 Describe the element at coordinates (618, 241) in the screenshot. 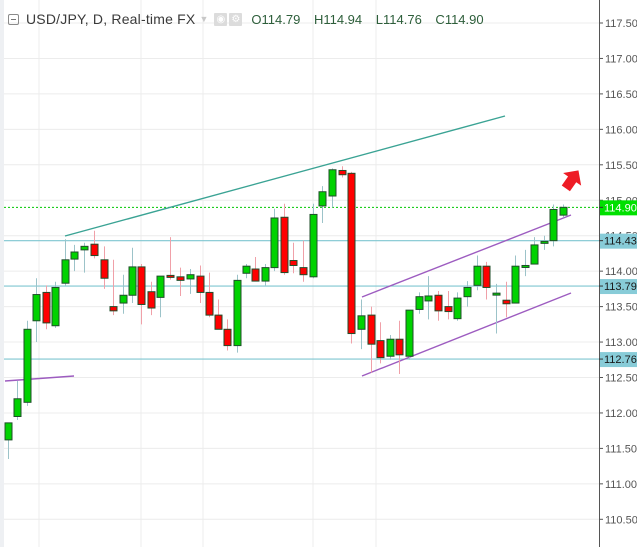

I see `level-badge` at that location.